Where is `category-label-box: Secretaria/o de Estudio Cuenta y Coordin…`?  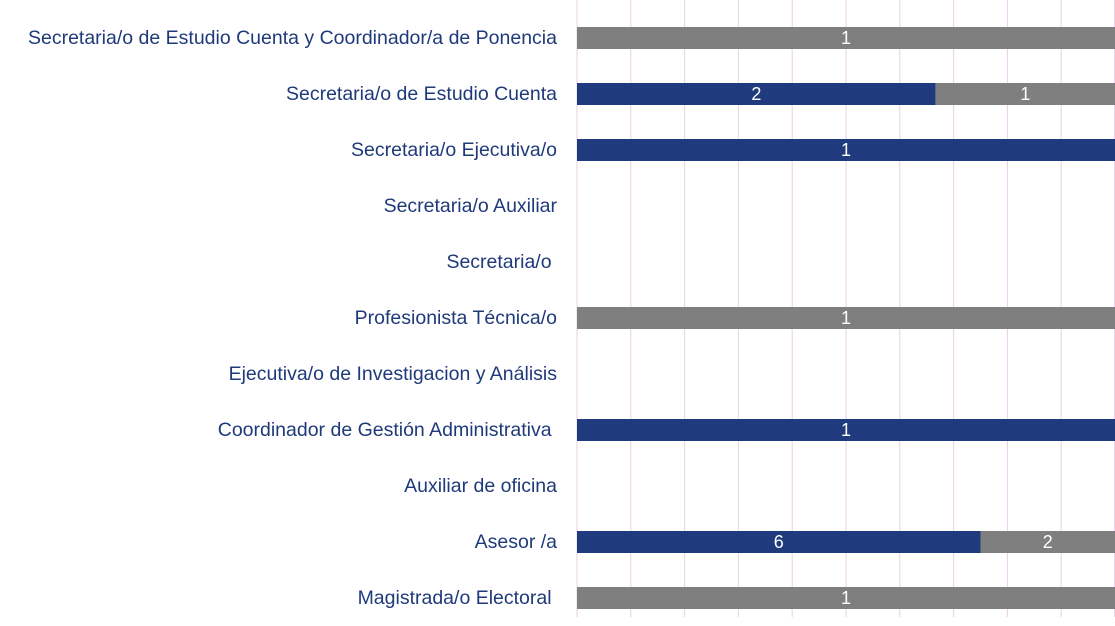
category-label-box: Secretaria/o de Estudio Cuenta y Coordin… is located at coordinates (278, 38).